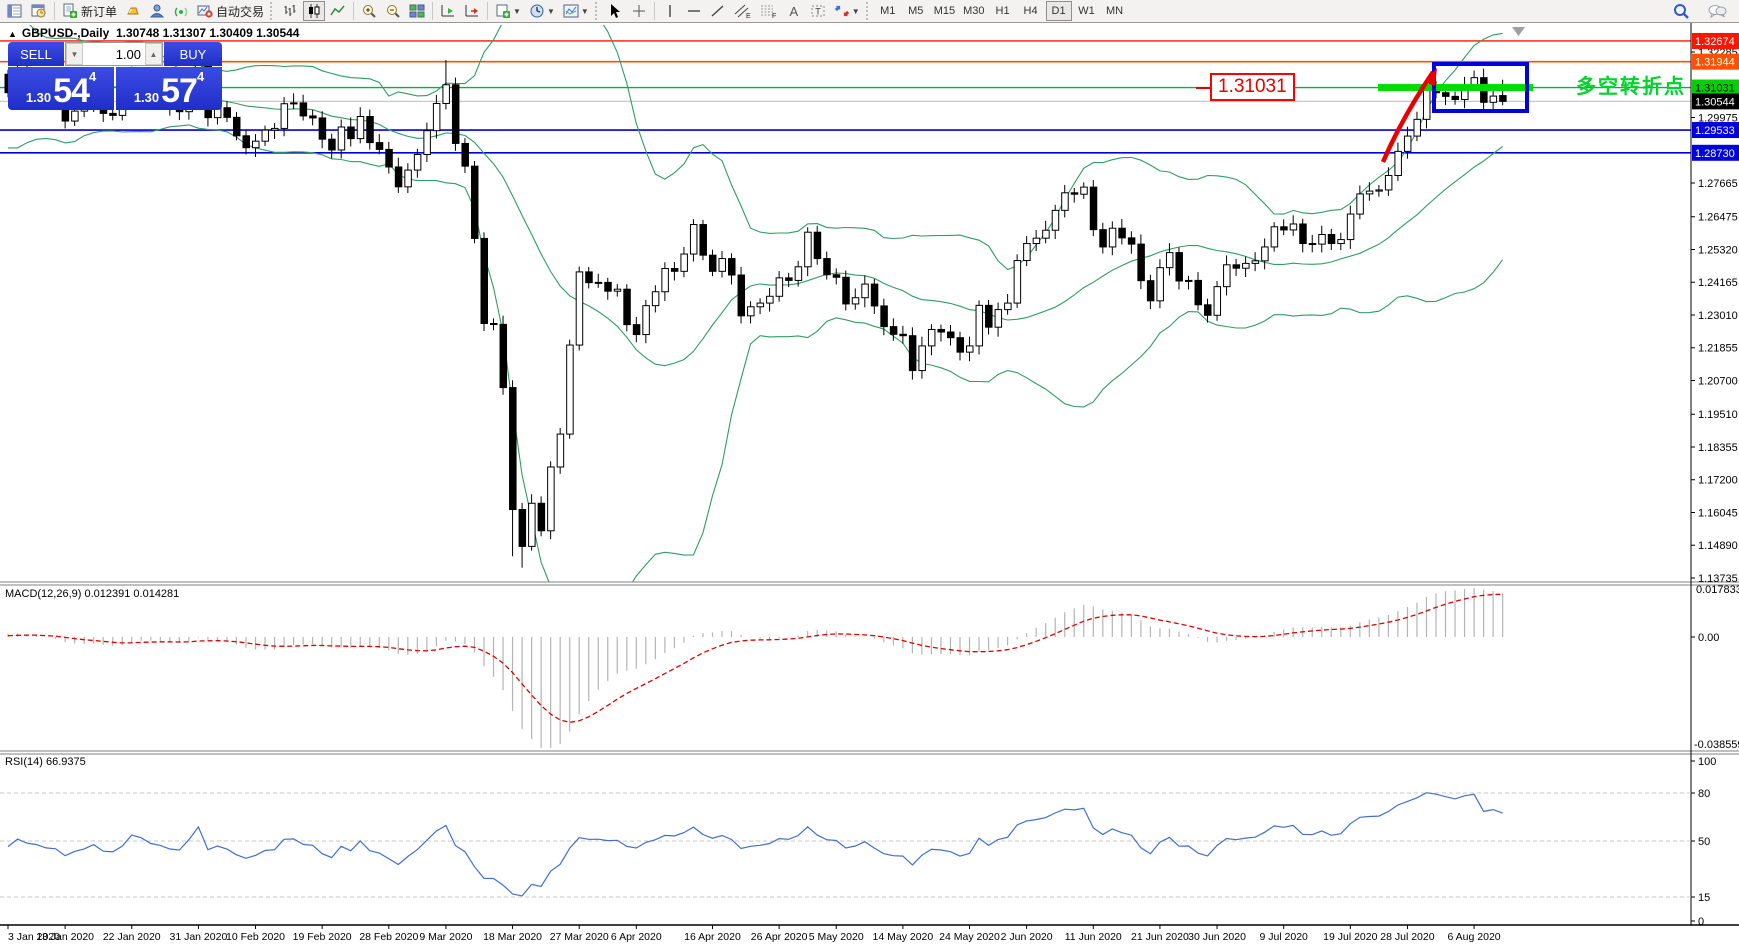  I want to click on date-axis-label: 18 Mar 2020, so click(512, 937).